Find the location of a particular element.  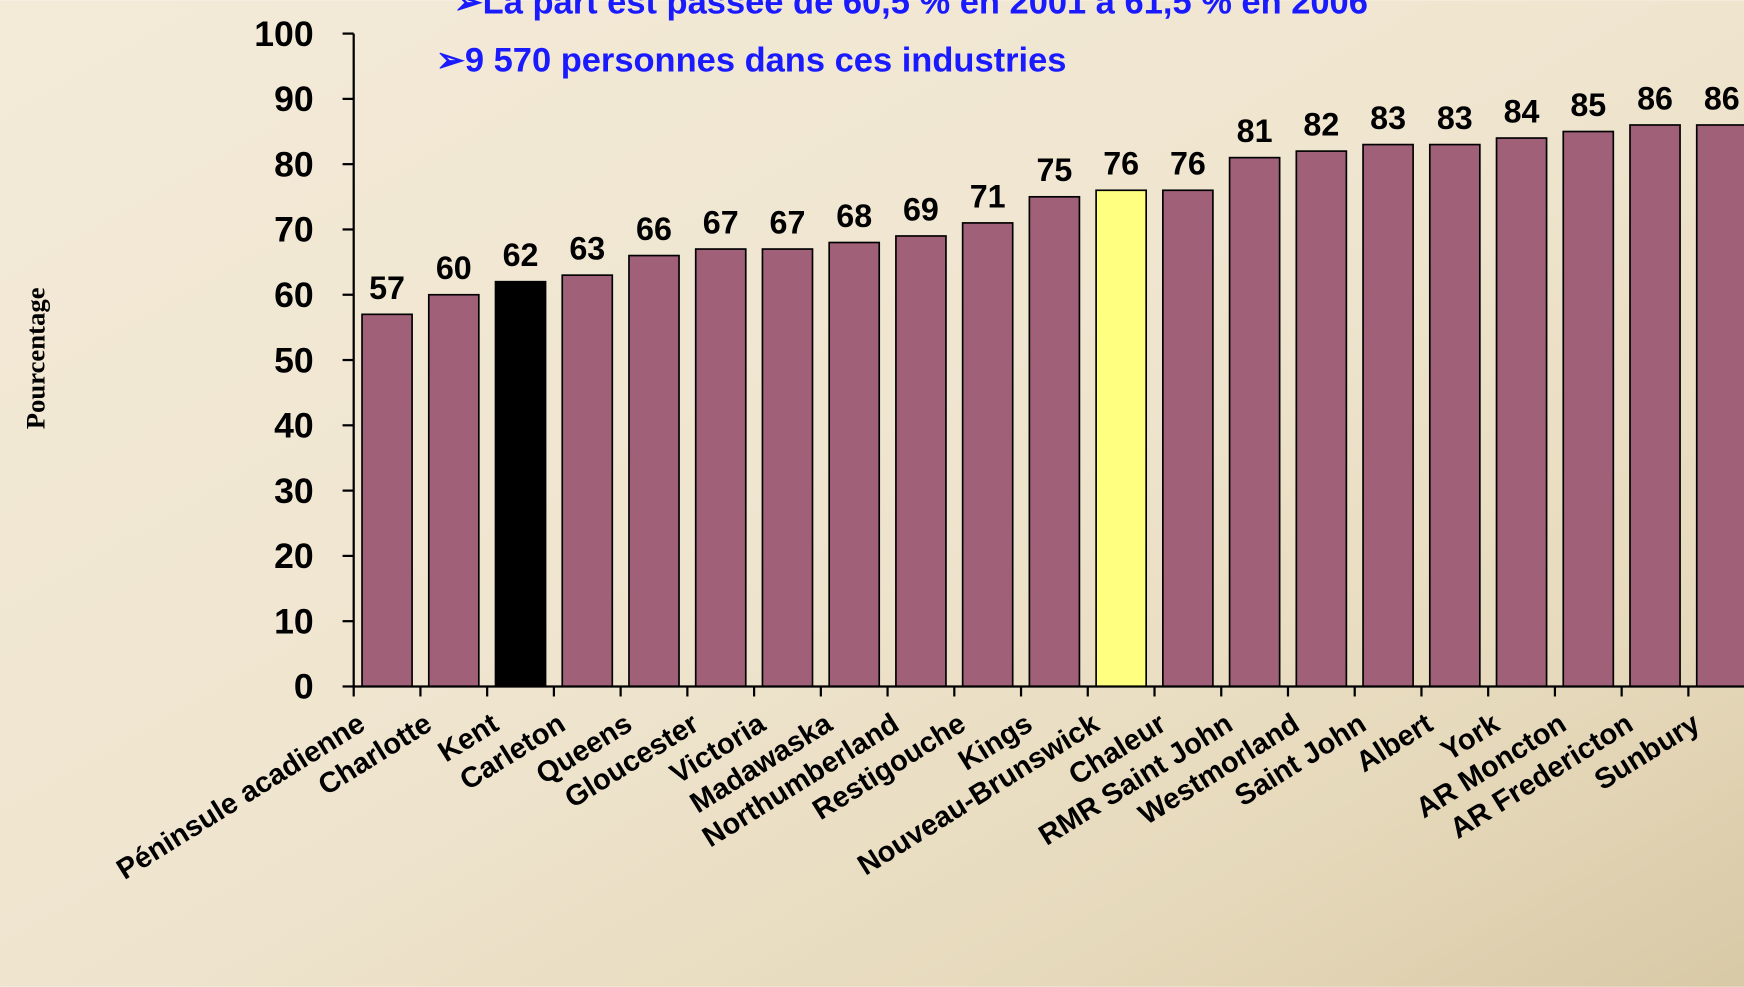

y-tick-label: 80 is located at coordinates (294, 164).